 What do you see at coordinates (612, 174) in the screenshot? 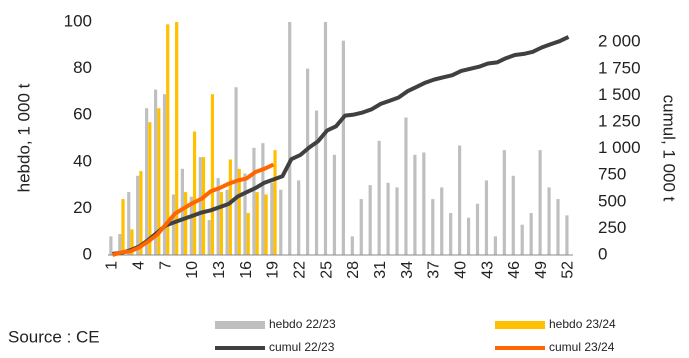
I see `y2-tick-label: 750` at bounding box center [612, 174].